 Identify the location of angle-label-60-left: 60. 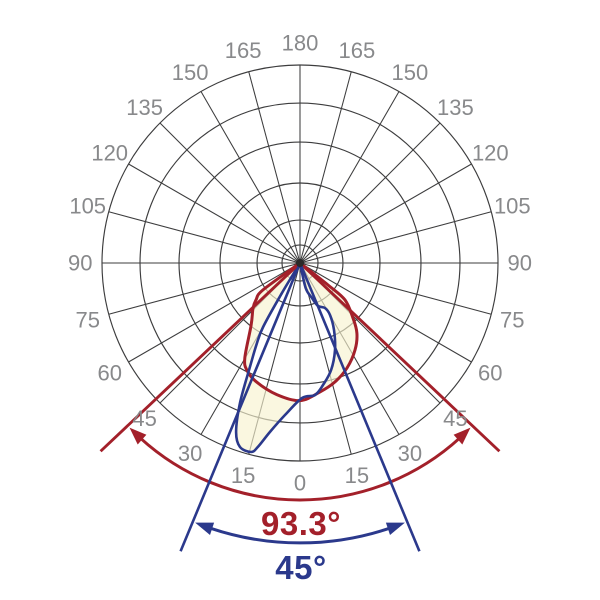
(109, 372).